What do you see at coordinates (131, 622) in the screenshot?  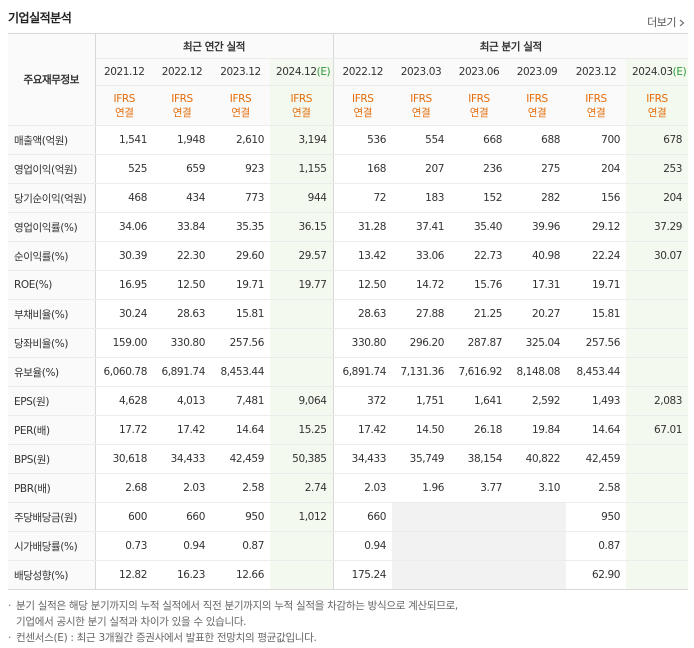 I see `note-line: 기업에서 공시한 분기 실적과 차이가 있을 수 있습니다.` at bounding box center [131, 622].